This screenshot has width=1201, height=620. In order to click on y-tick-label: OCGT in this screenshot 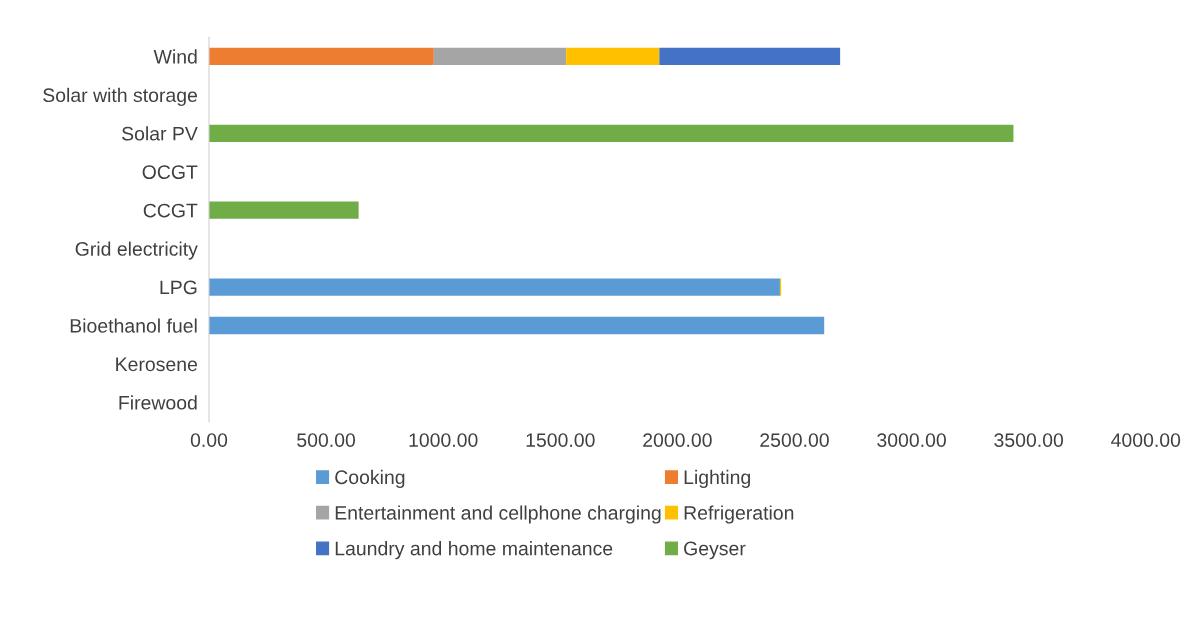, I will do `click(170, 172)`.